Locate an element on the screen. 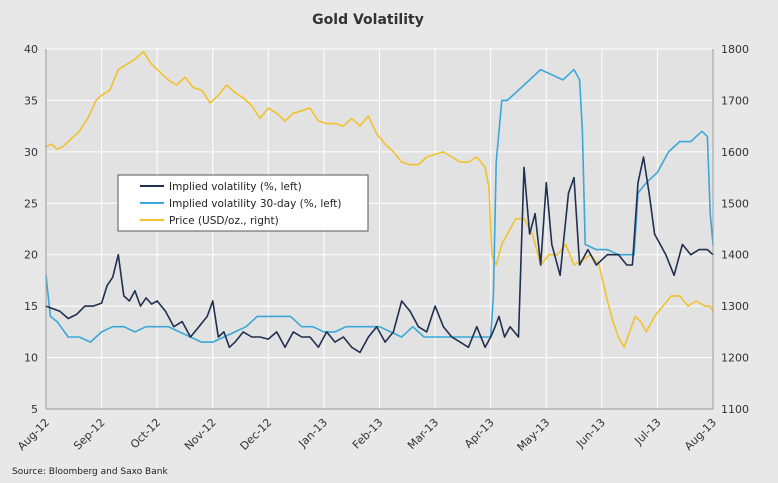  source-note: Source: Bloomberg and Saxo Bank is located at coordinates (90, 472).